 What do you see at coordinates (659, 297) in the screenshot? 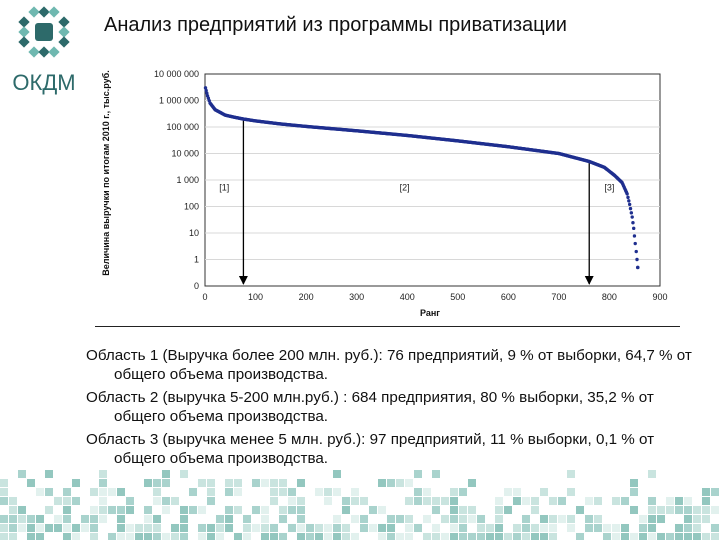
I see `x-tick-label: 900` at bounding box center [659, 297].